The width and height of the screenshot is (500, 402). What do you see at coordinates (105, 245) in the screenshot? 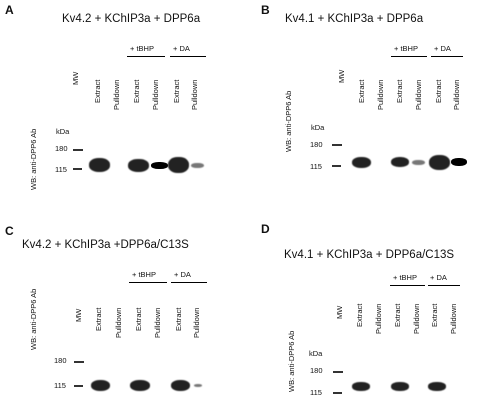
I see `panel-title: Kv4.2 + KChIP3a +DPP6a/C13S` at bounding box center [105, 245].